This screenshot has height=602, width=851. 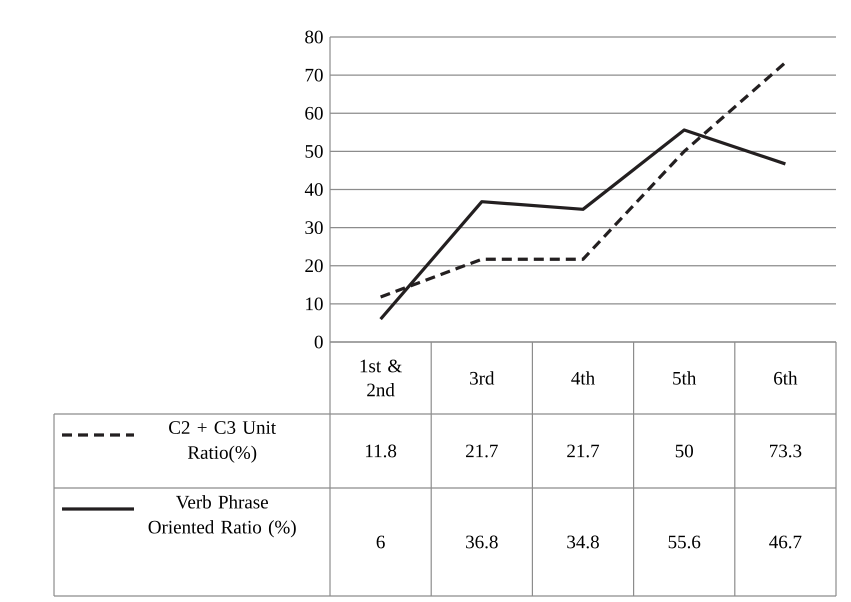 I want to click on data-label: 55.6, so click(x=684, y=542).